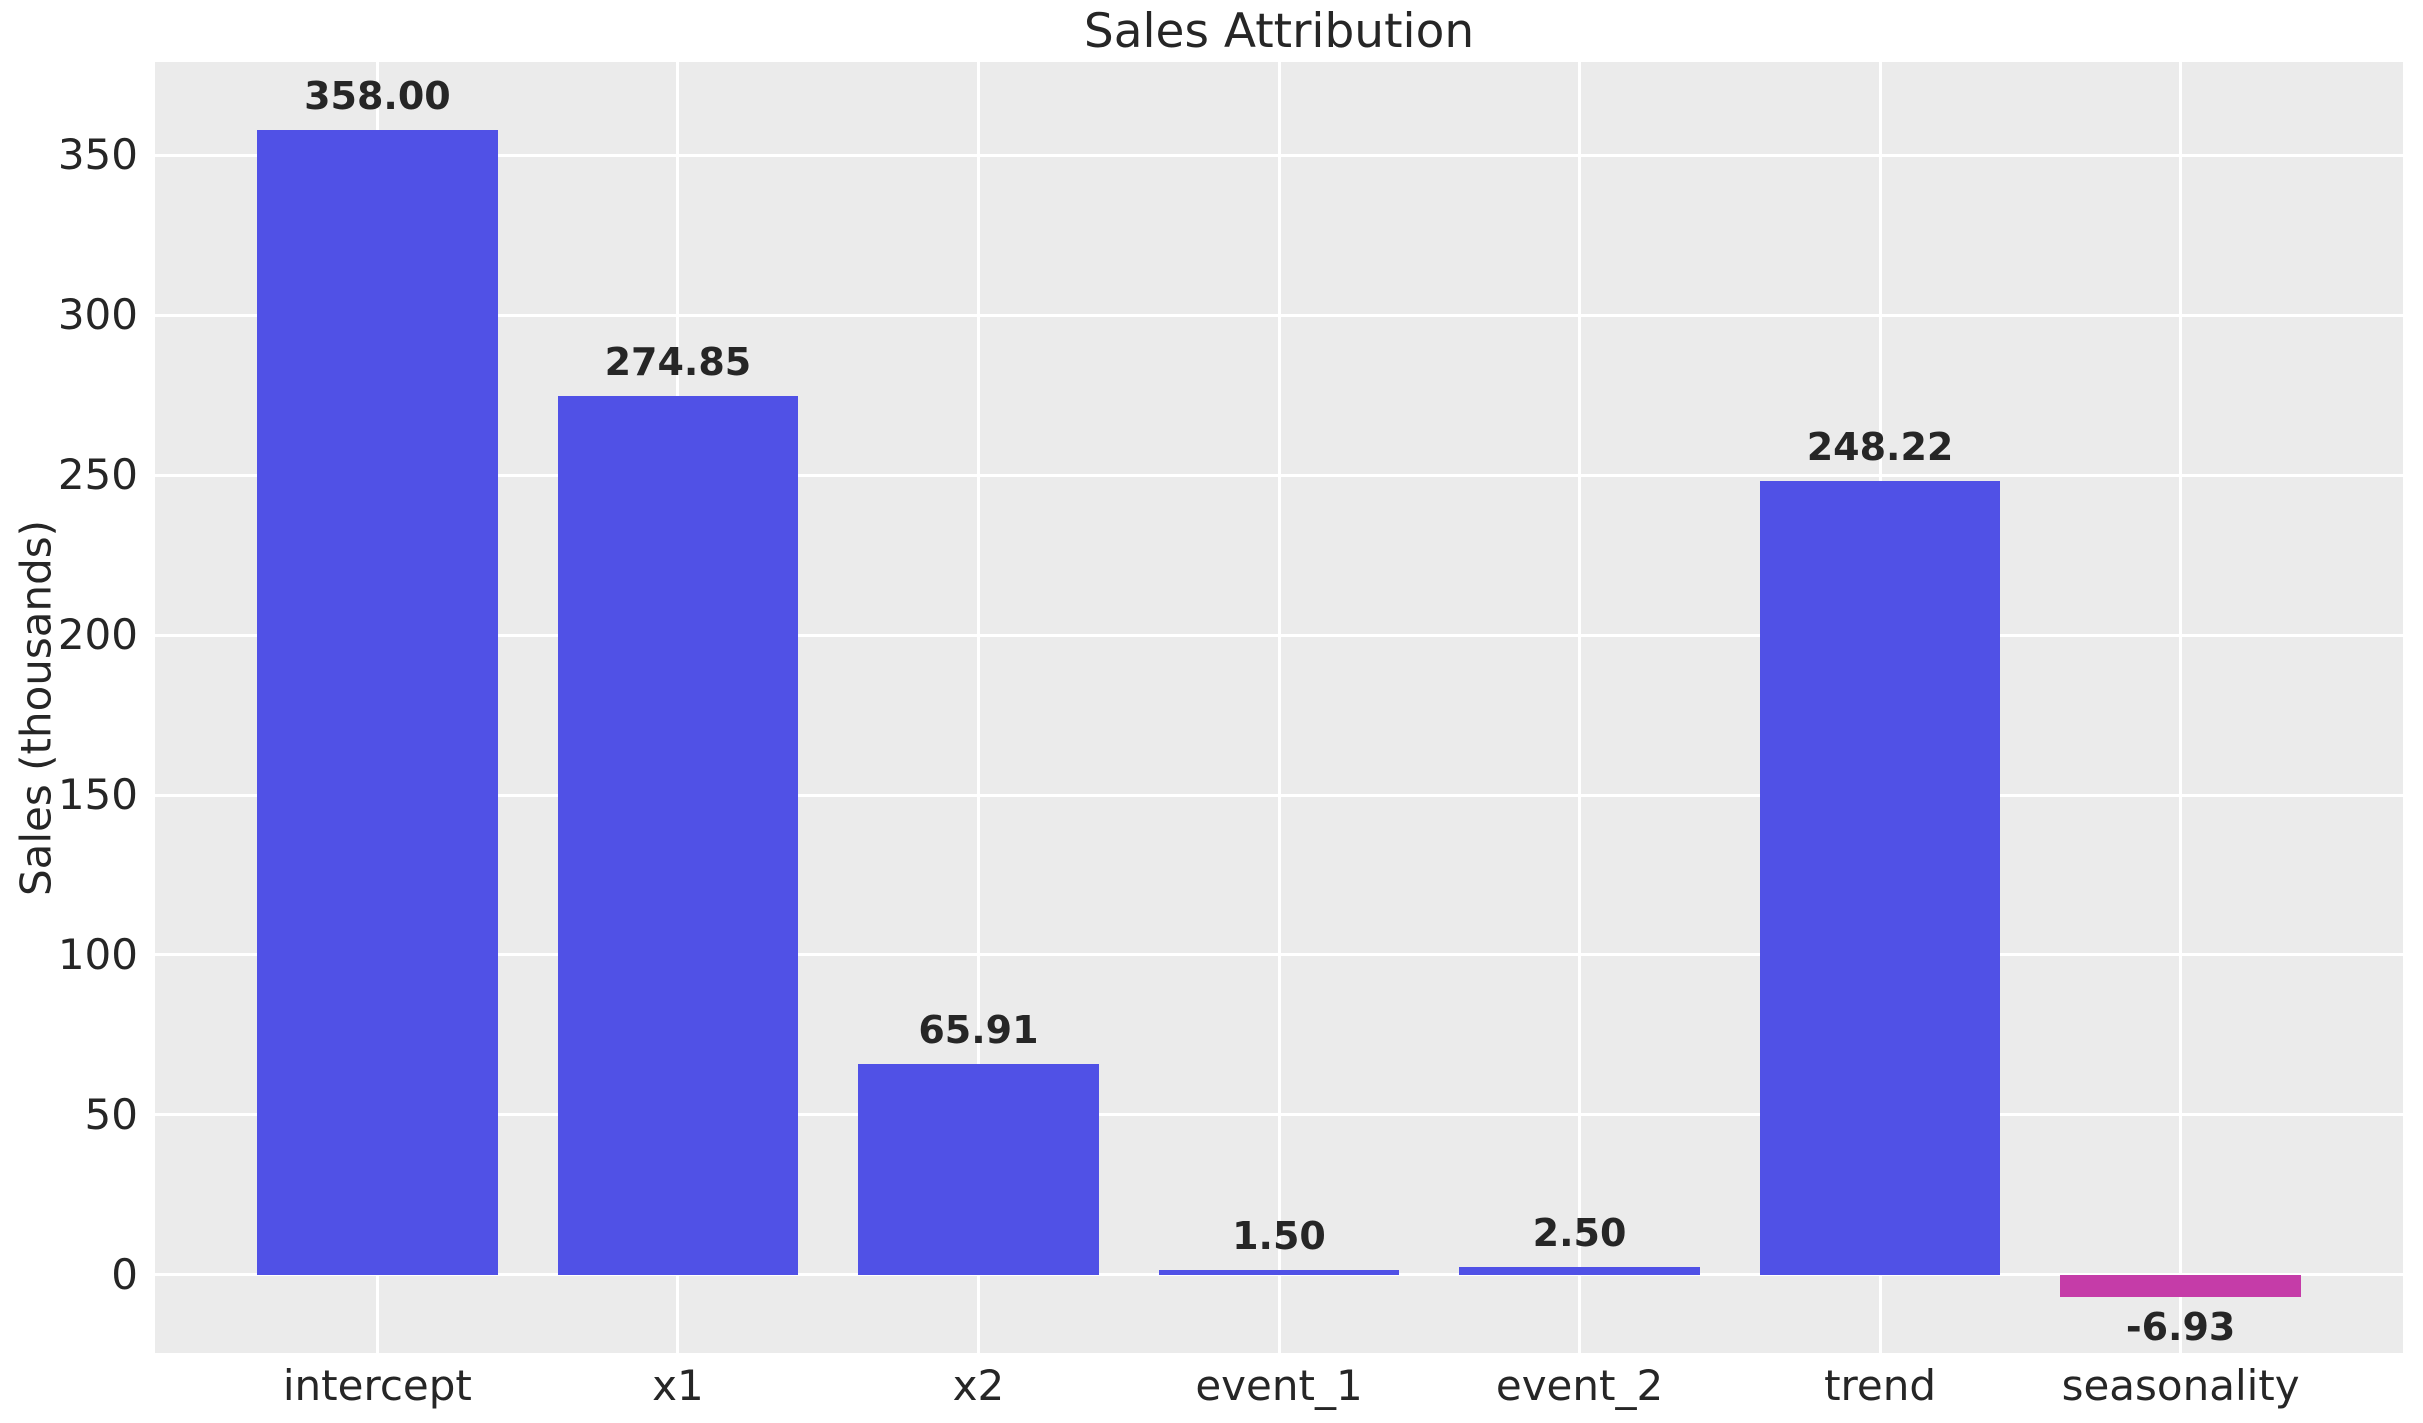 Image resolution: width=2423 pixels, height=1423 pixels. What do you see at coordinates (36, 708) in the screenshot?
I see `y-axis-label: Sales (thousands)` at bounding box center [36, 708].